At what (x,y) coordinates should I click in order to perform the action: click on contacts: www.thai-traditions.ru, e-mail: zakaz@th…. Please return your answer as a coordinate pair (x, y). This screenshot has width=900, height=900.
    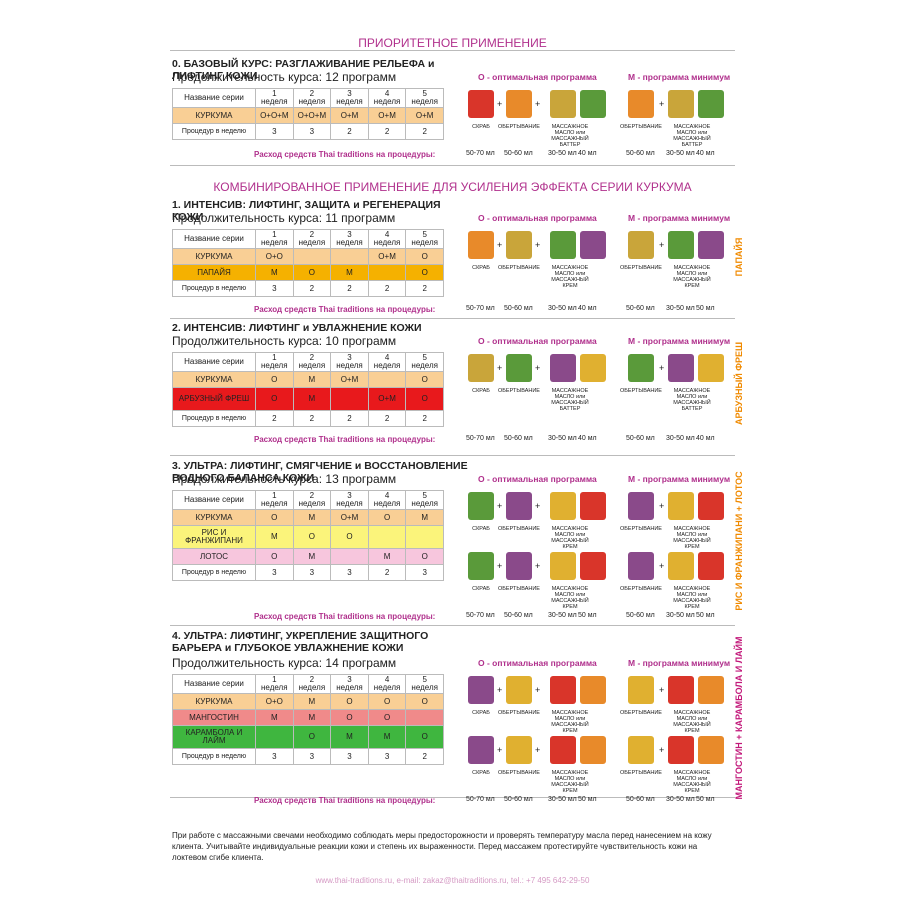
    Looking at the image, I should click on (452, 880).